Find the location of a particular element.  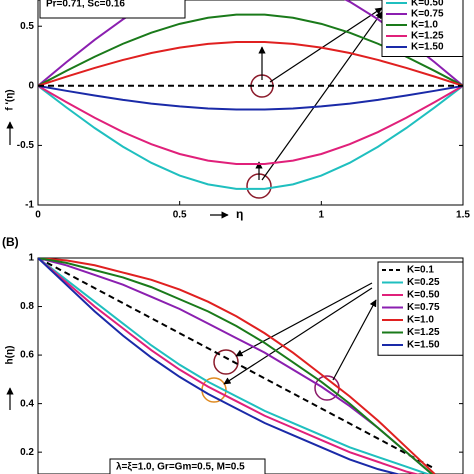

y-tick-label: 1 is located at coordinates (31, 258).